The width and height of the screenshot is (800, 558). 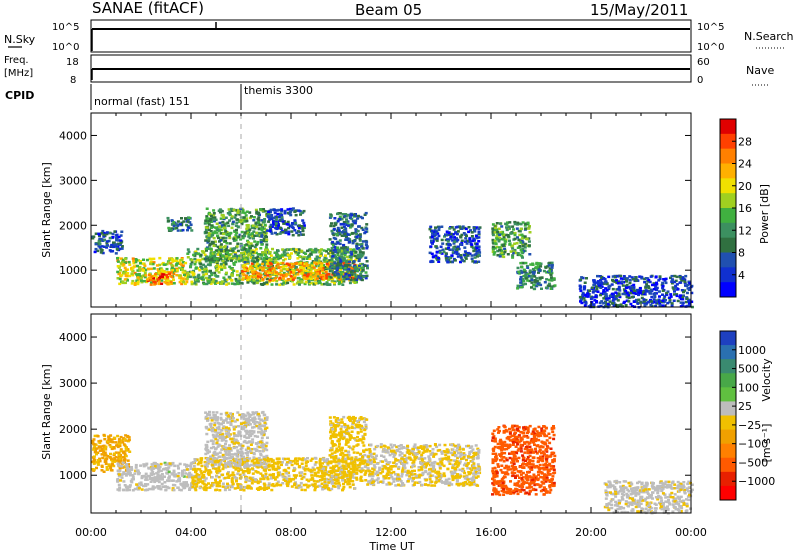 What do you see at coordinates (745, 164) in the screenshot?
I see `power-colorbar-tick-label-1: 24` at bounding box center [745, 164].